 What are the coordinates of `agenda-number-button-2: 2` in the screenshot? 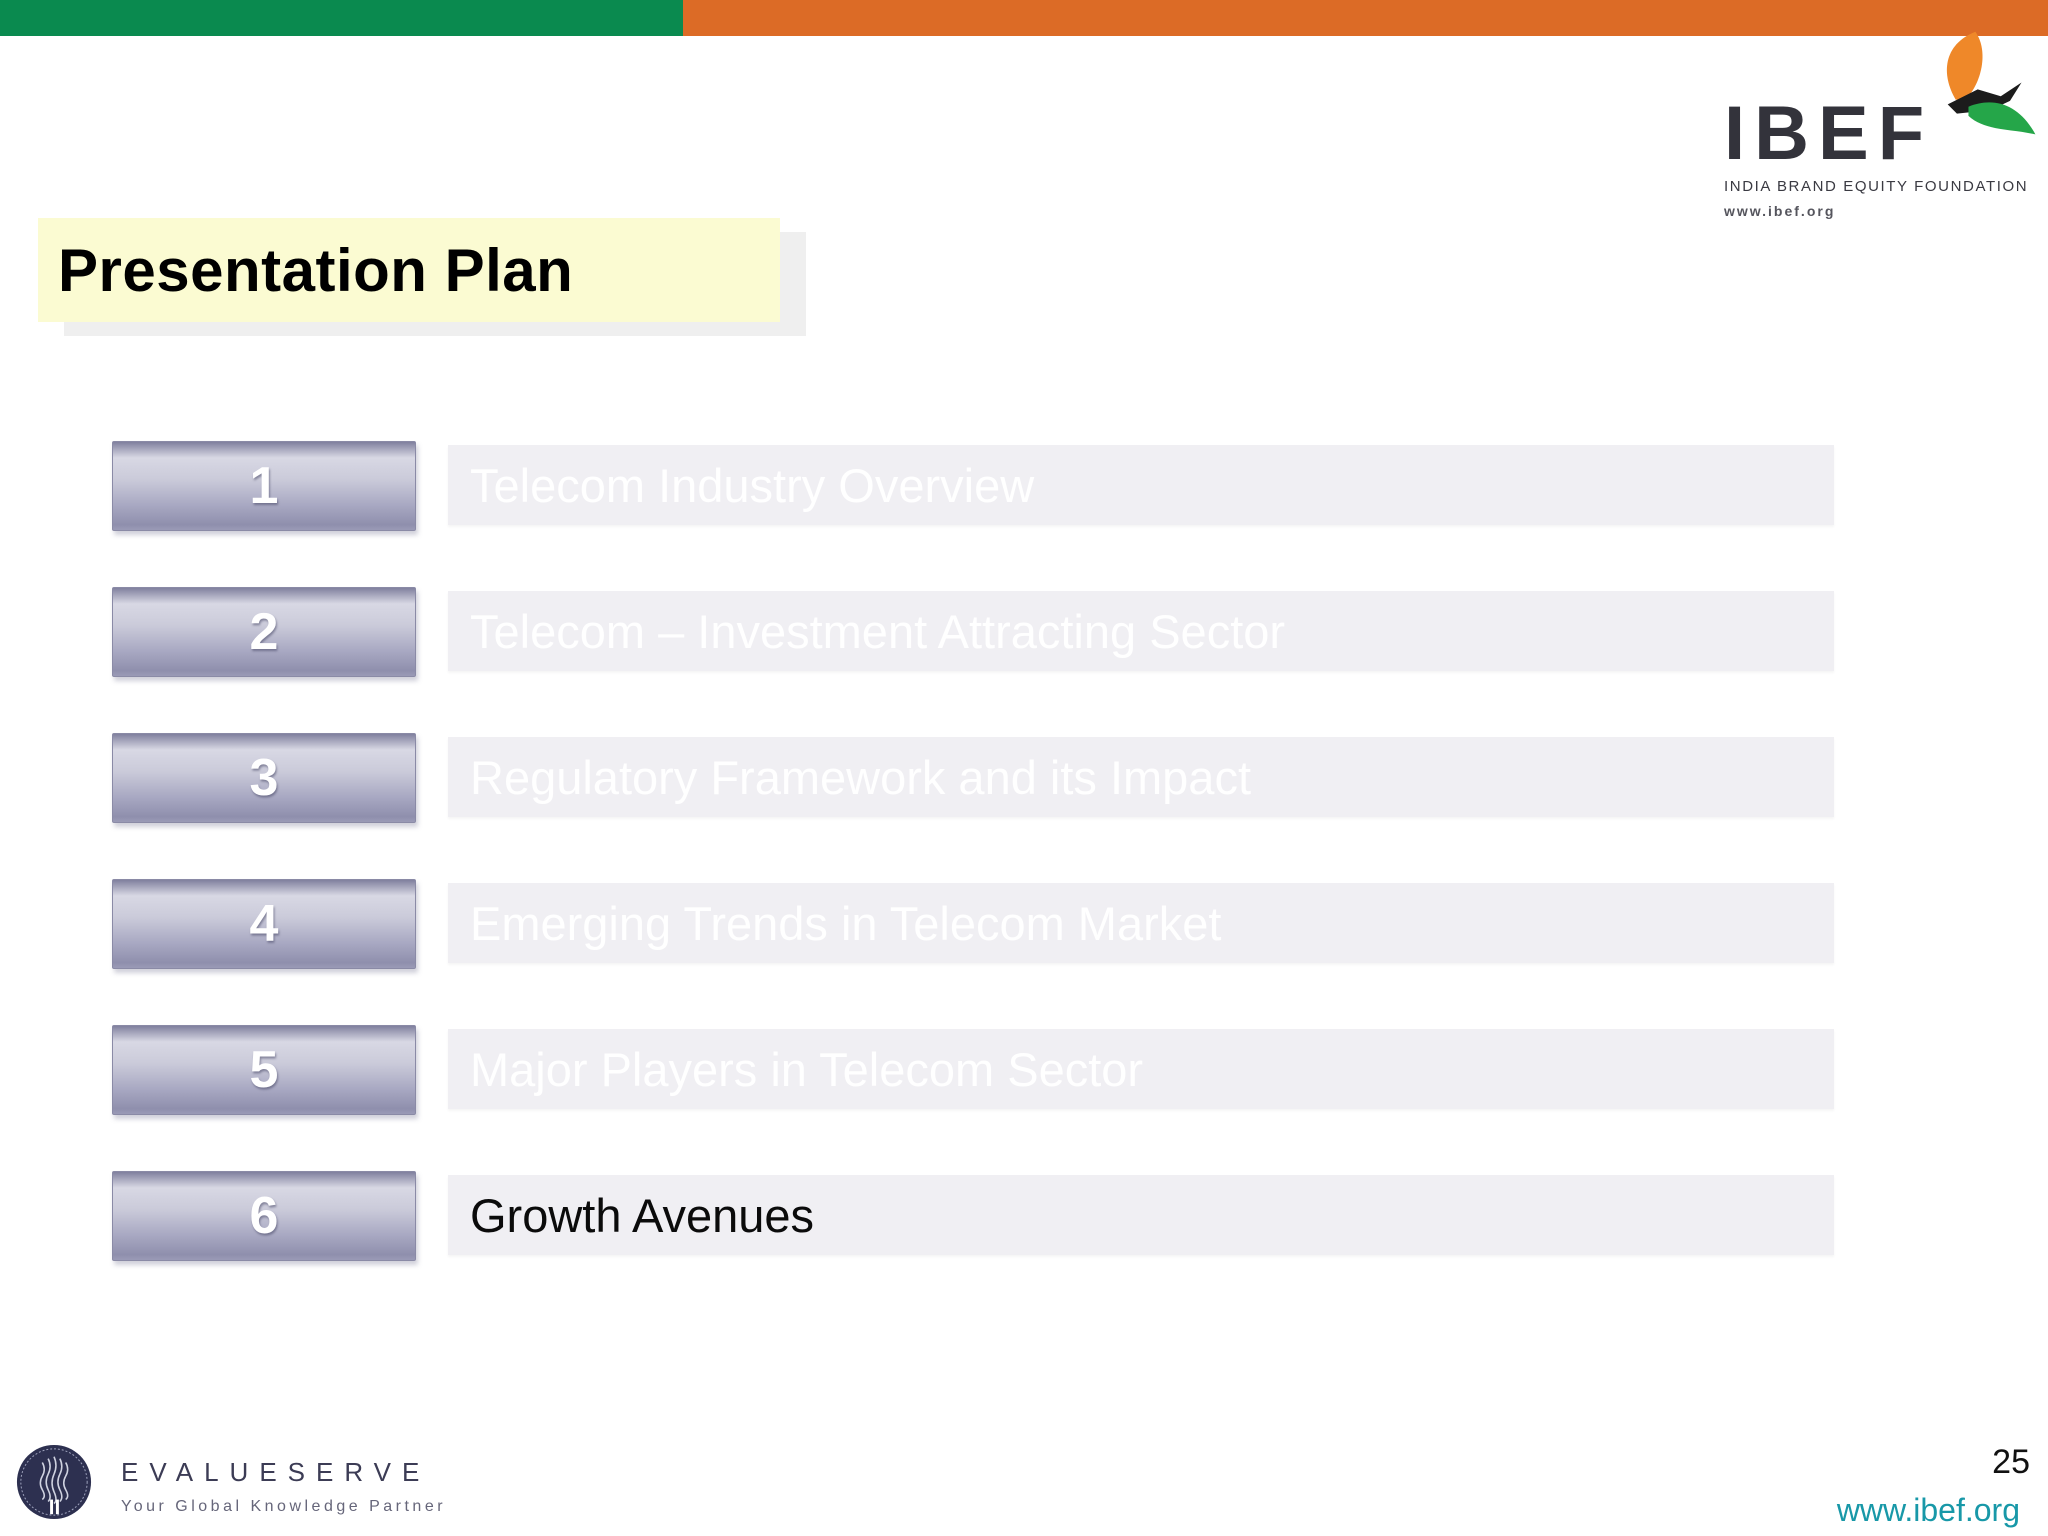 It's located at (264, 632).